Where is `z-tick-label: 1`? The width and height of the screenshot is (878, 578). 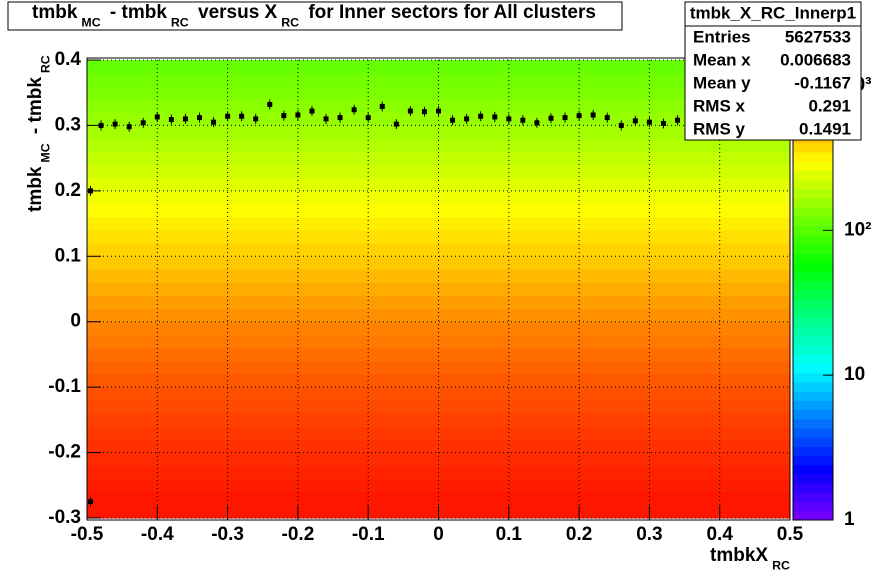
z-tick-label: 1 is located at coordinates (849, 519).